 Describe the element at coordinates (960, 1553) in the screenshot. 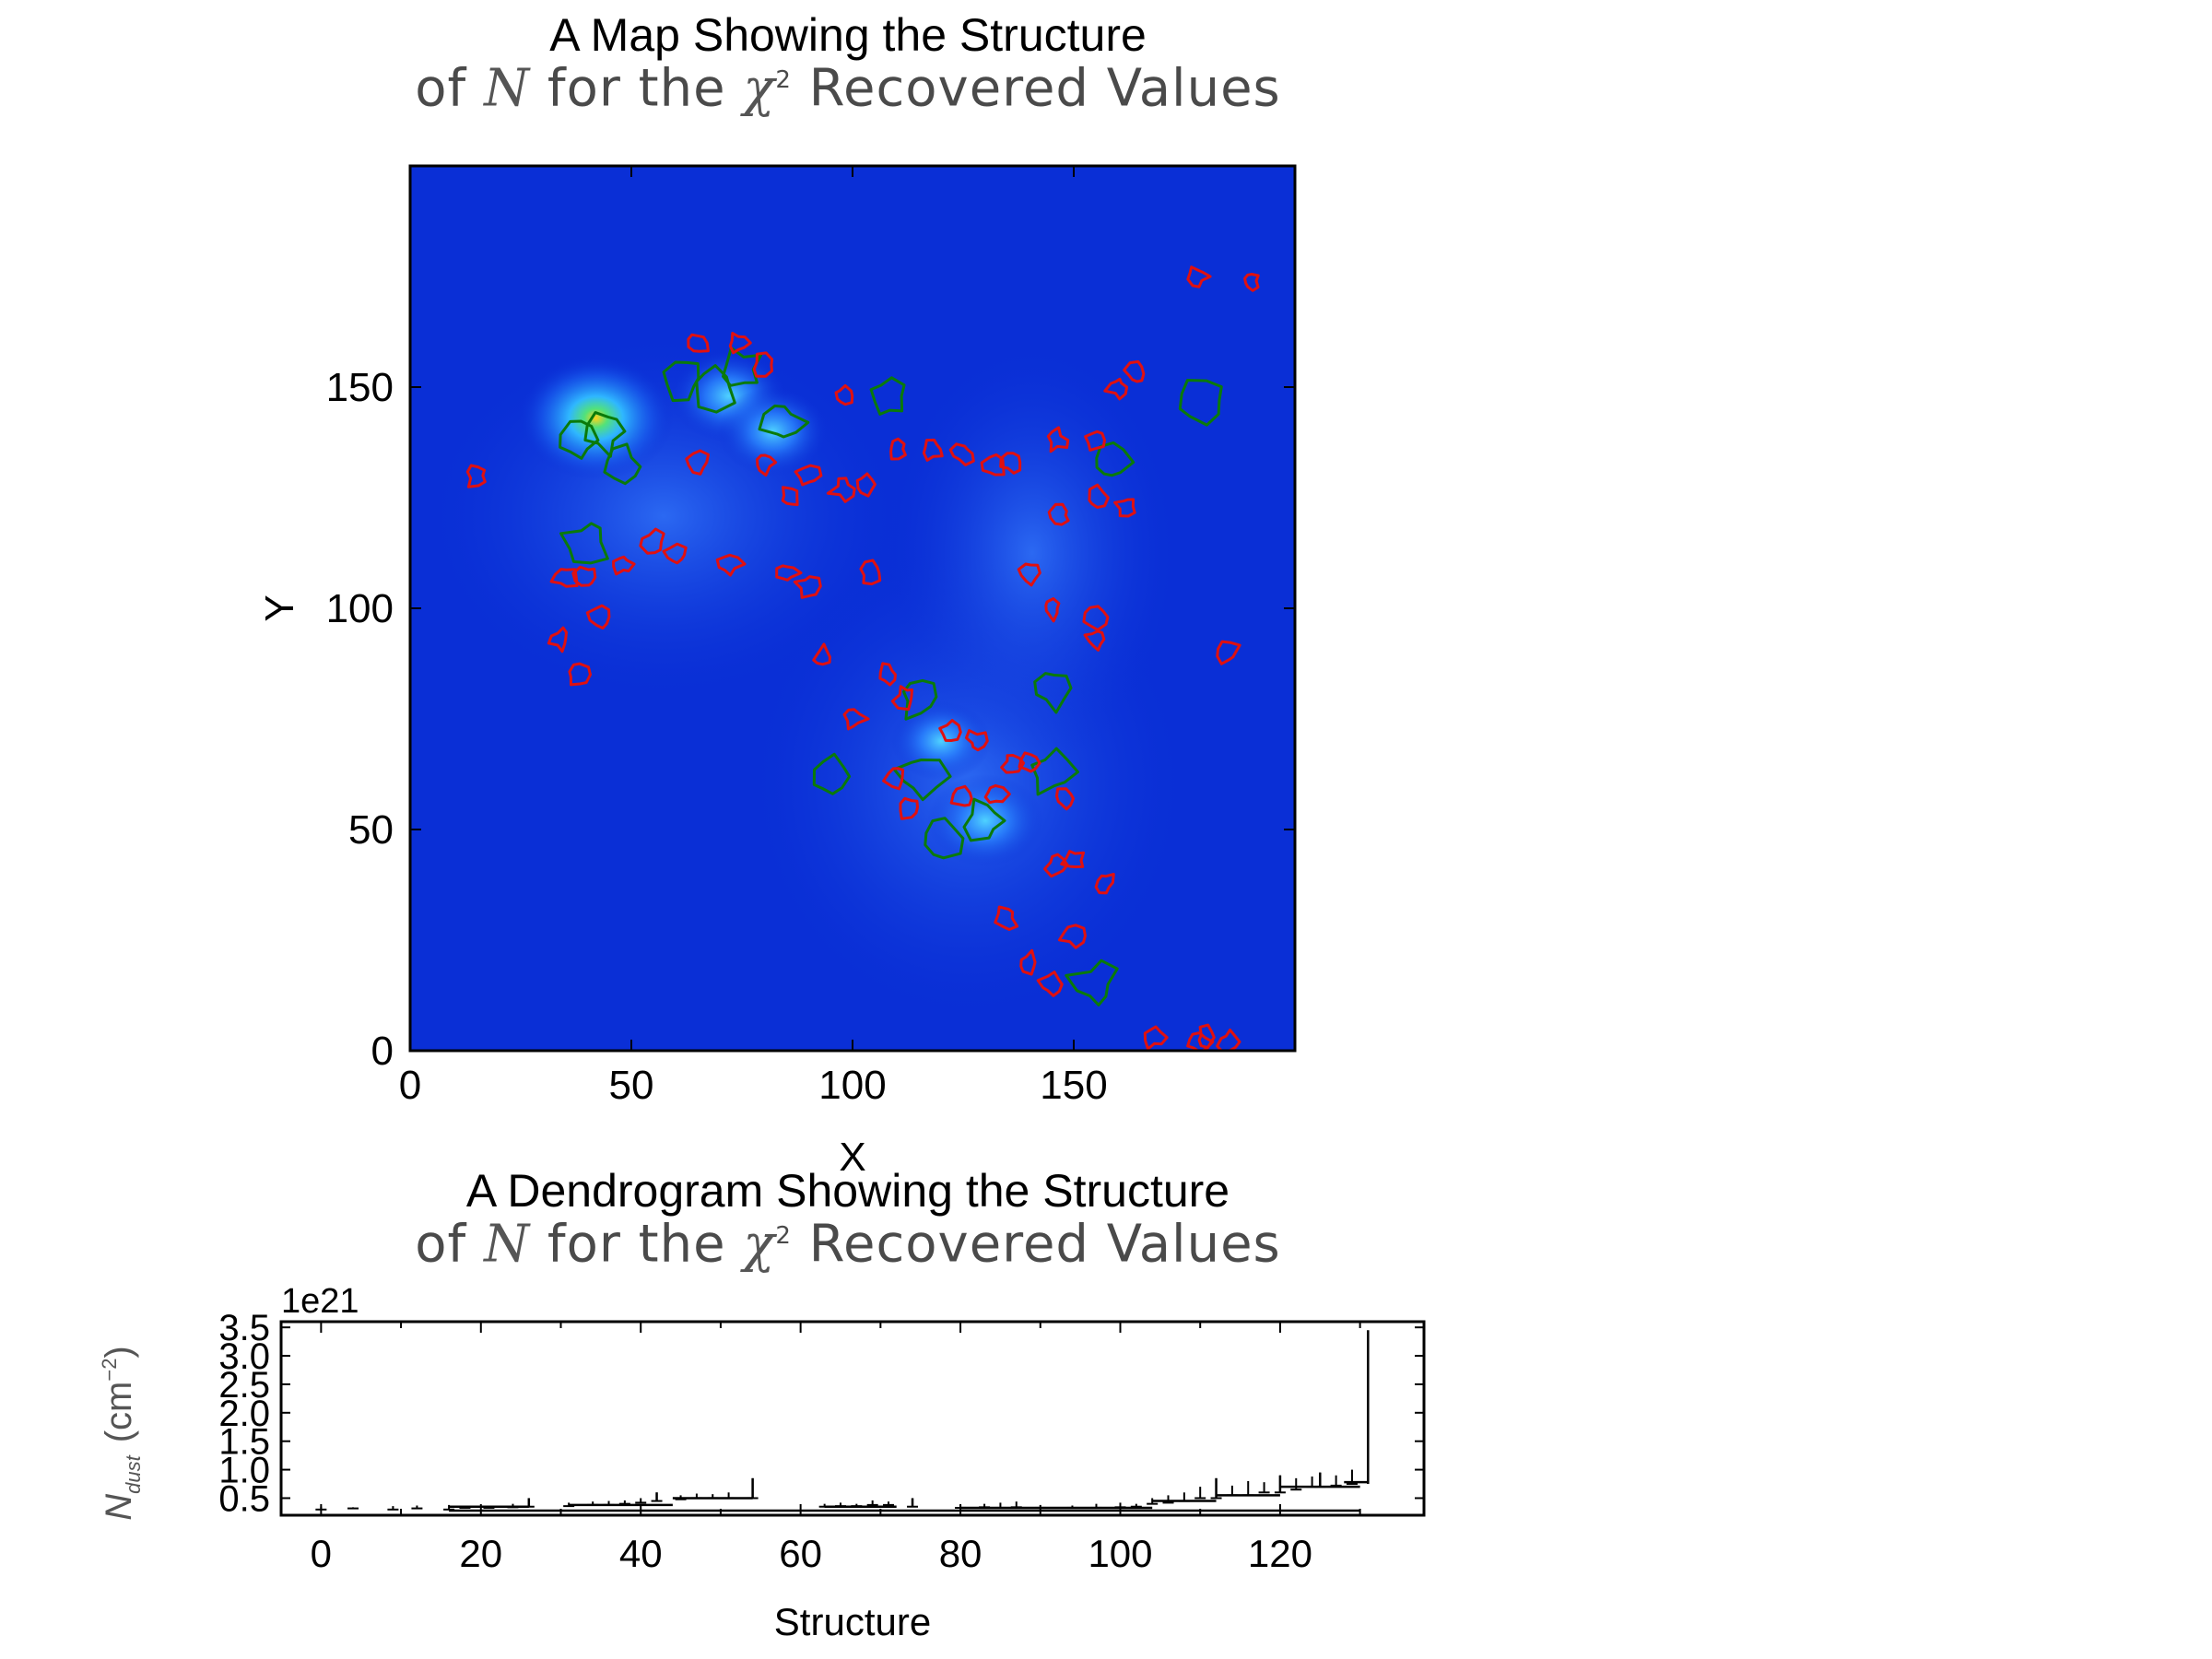

I see `x-tick-label: 80` at that location.